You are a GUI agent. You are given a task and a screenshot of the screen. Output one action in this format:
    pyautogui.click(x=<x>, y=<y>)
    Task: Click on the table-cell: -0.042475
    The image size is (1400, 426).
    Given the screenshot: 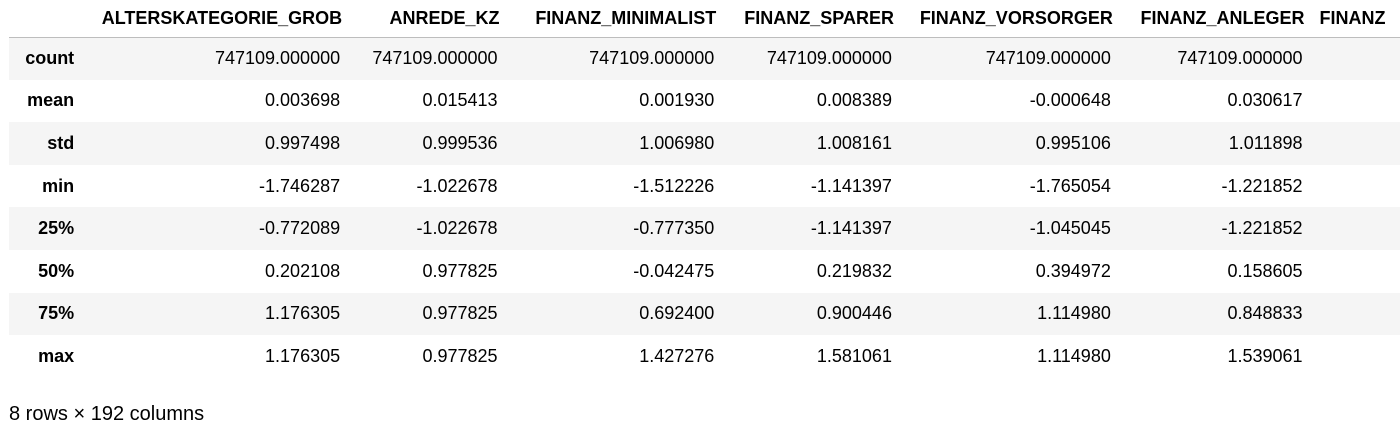 What is the action you would take?
    pyautogui.click(x=674, y=270)
    